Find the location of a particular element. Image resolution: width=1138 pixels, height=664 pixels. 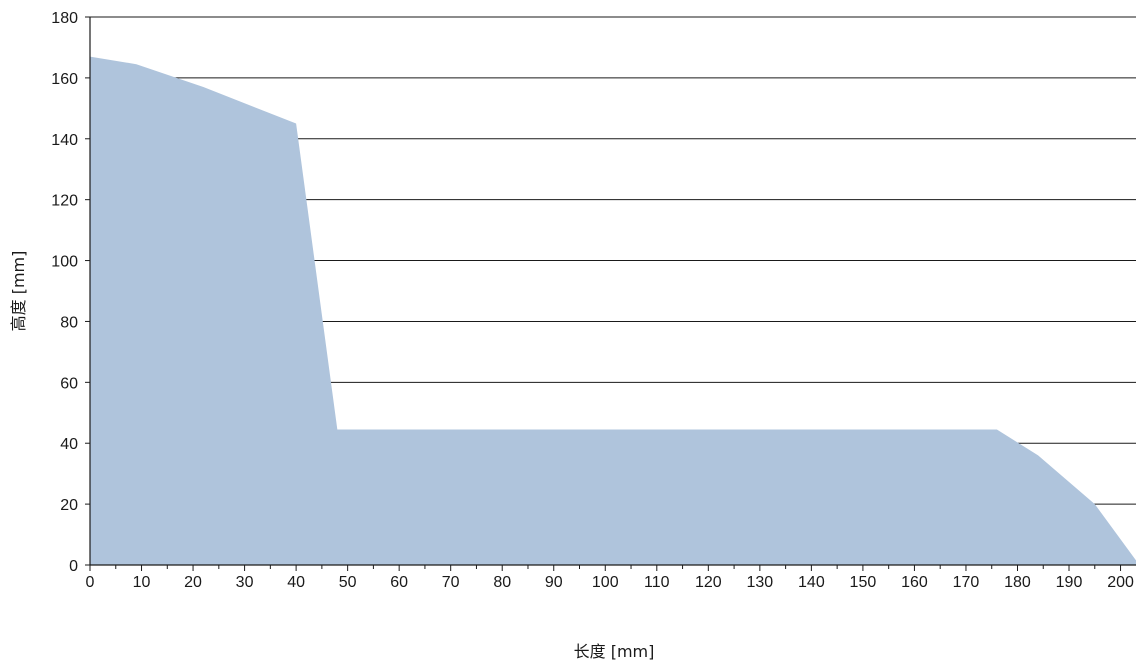

x-tick-label-140: 140 is located at coordinates (811, 582).